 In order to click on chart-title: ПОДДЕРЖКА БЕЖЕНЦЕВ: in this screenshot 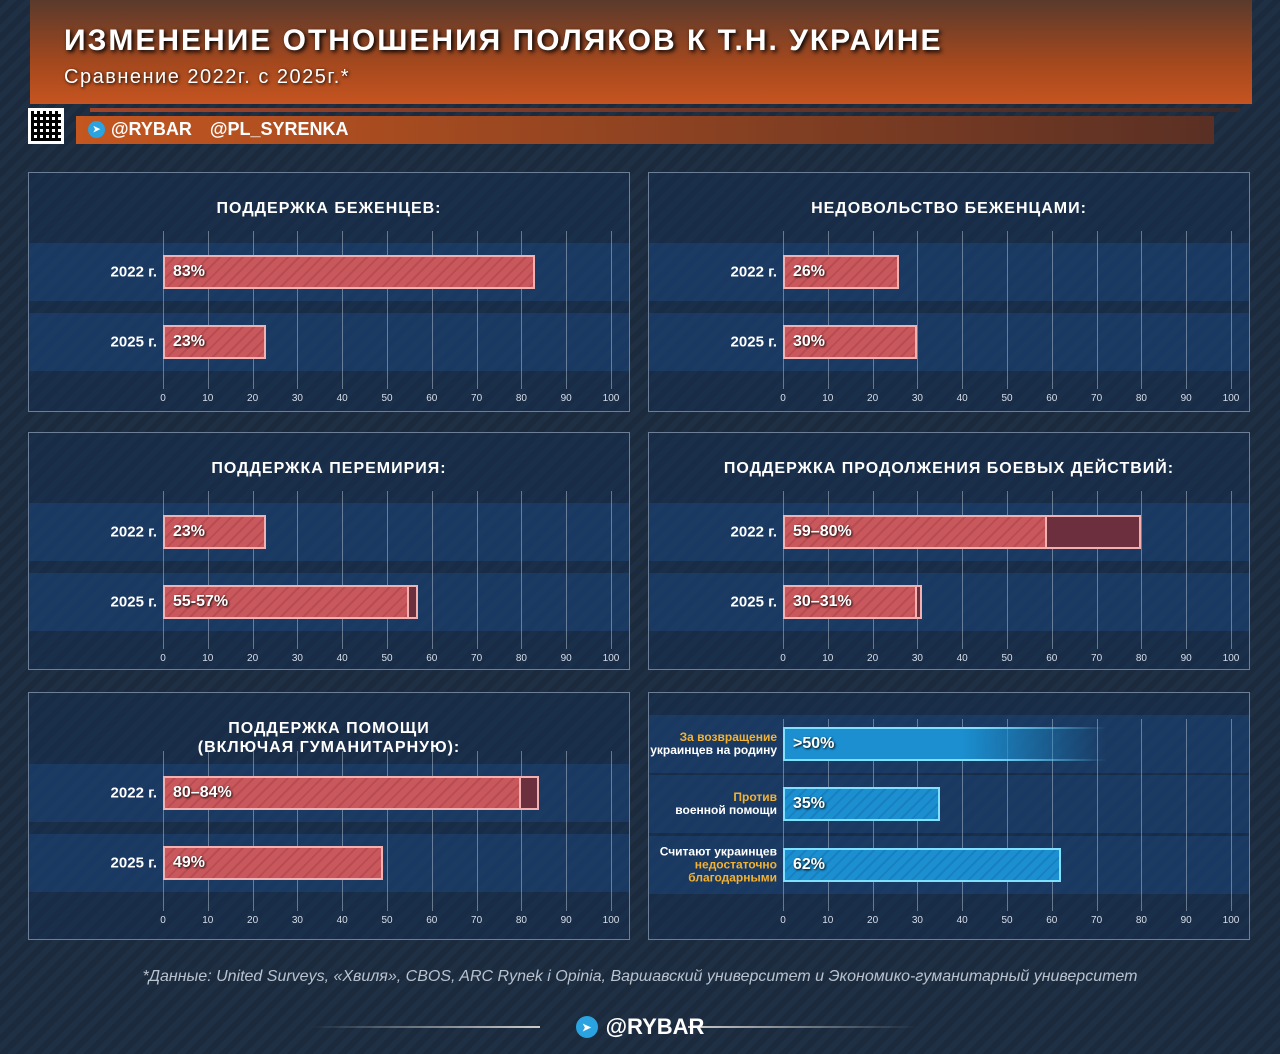, I will do `click(329, 208)`.